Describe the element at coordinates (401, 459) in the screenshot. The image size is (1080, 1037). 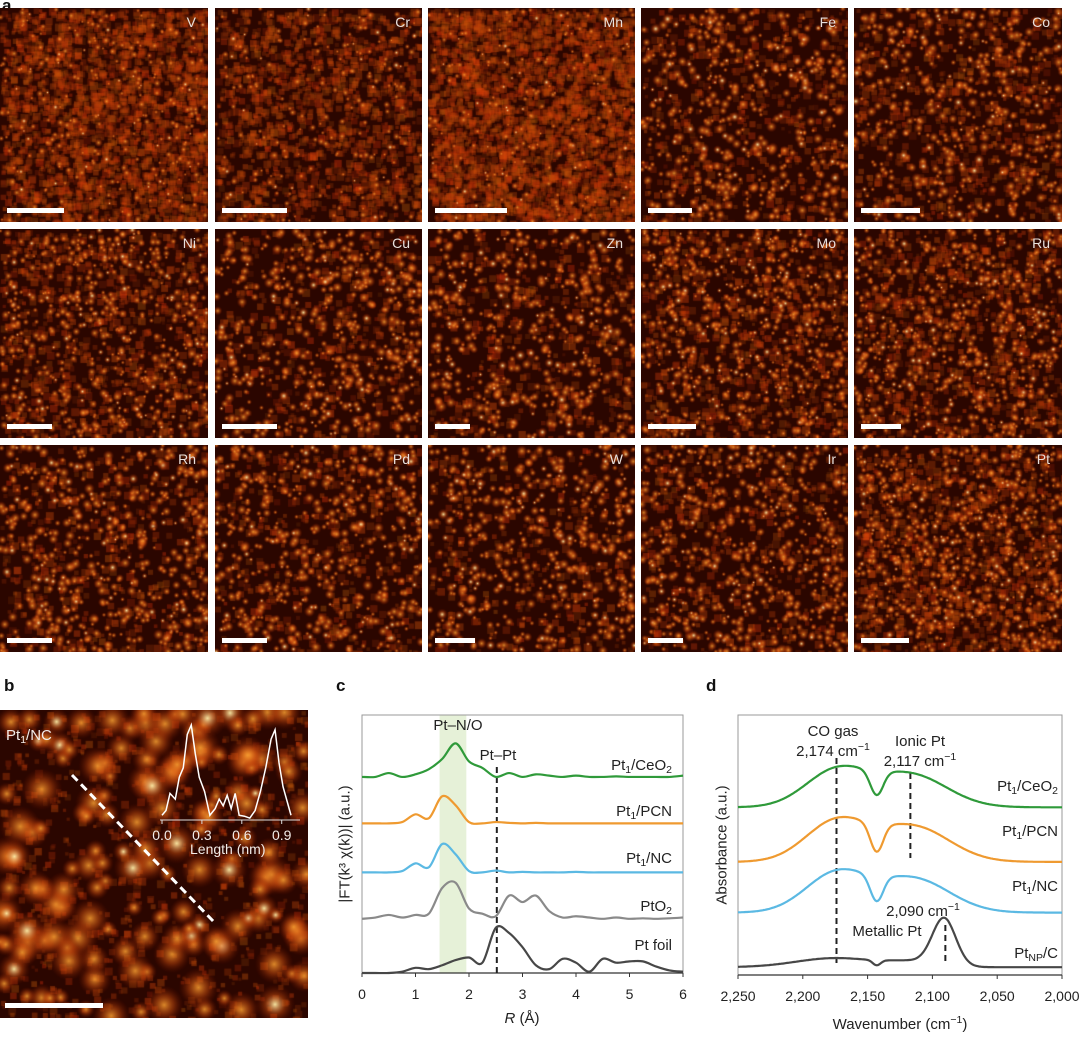
I see `element-label: Pd` at that location.